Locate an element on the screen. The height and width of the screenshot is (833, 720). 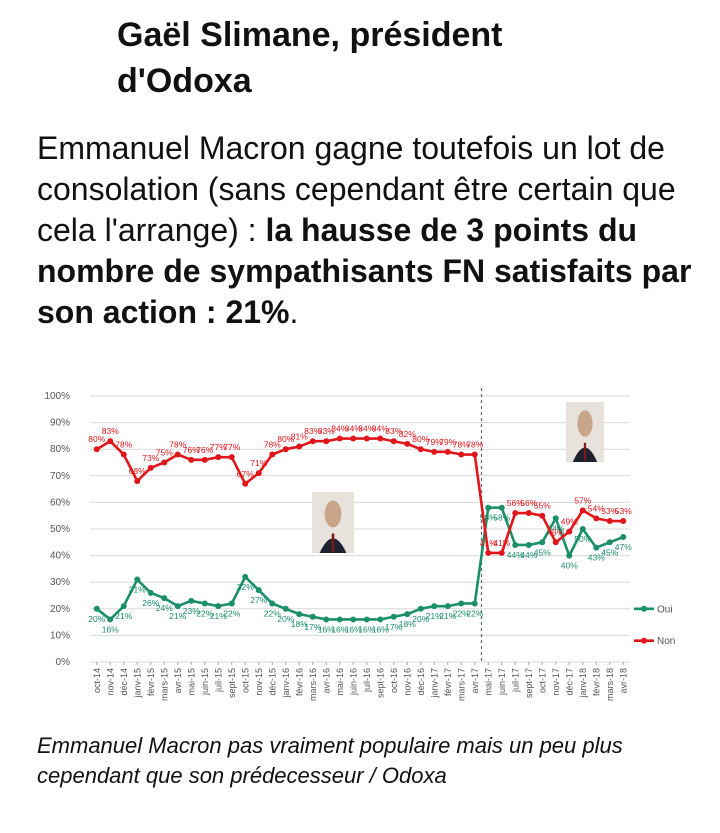
data-label-non: 41% is located at coordinates (488, 543).